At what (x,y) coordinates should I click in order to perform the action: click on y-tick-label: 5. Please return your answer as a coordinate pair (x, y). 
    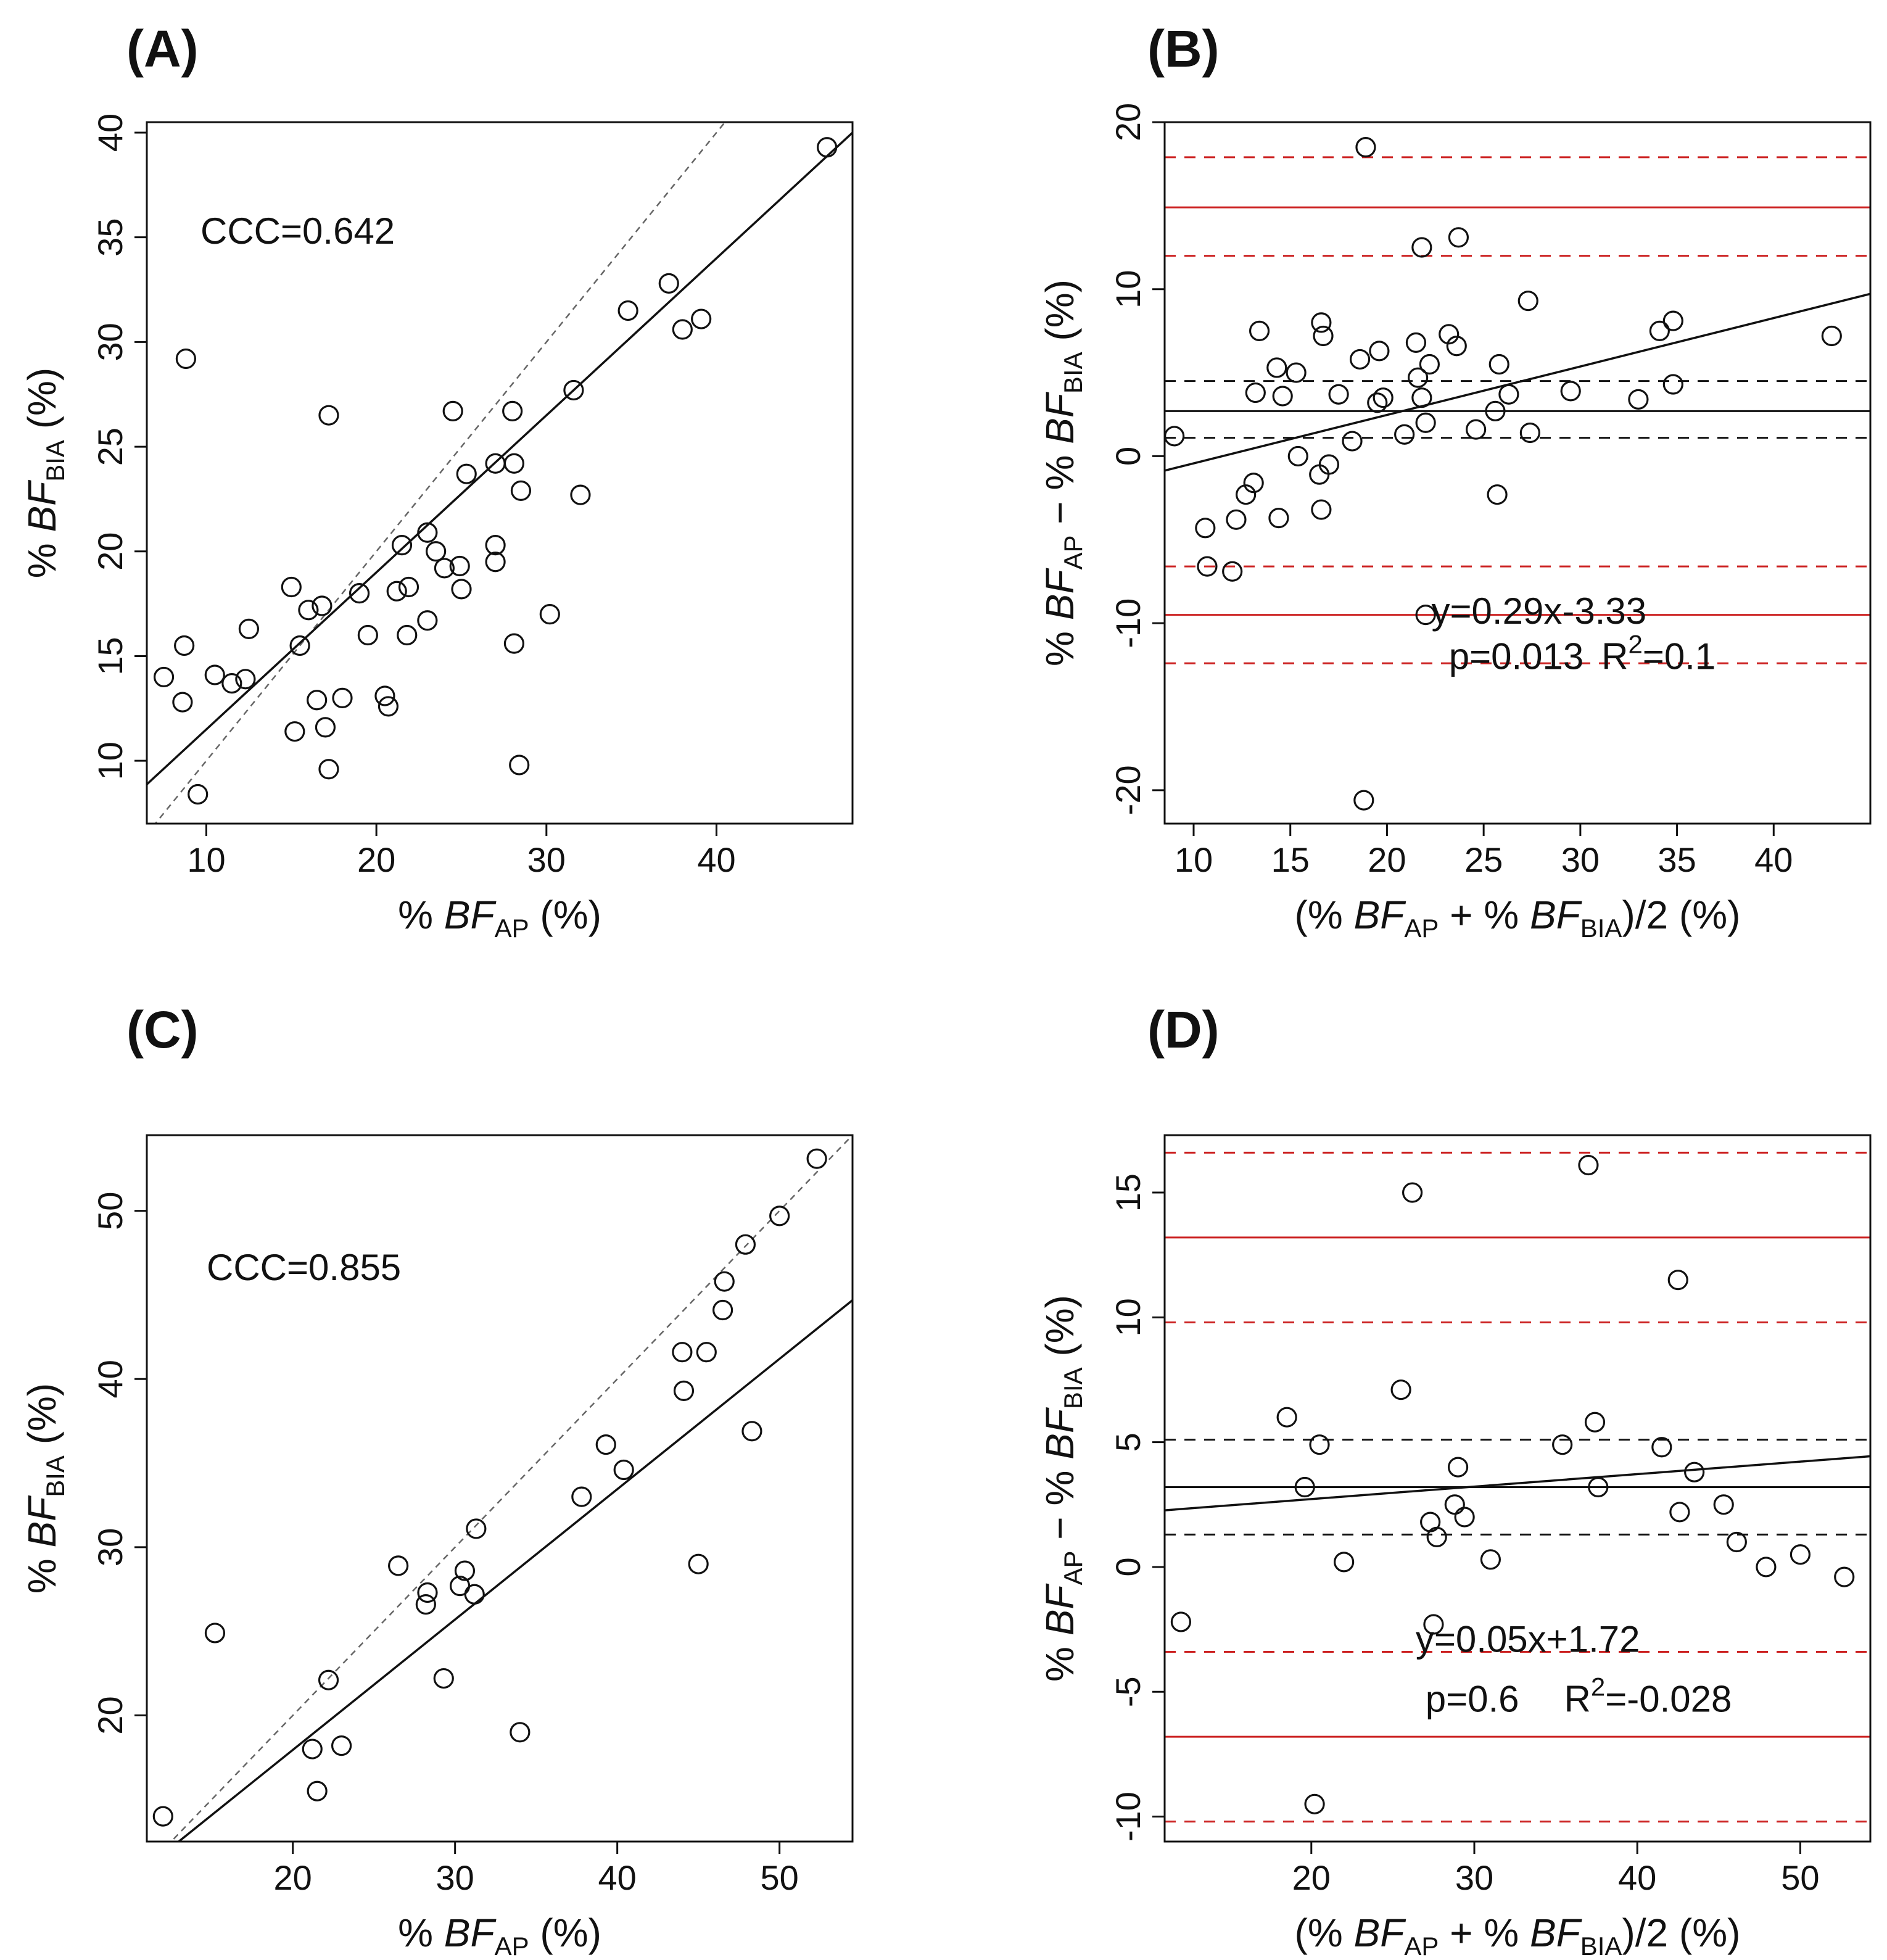
    Looking at the image, I should click on (1128, 1442).